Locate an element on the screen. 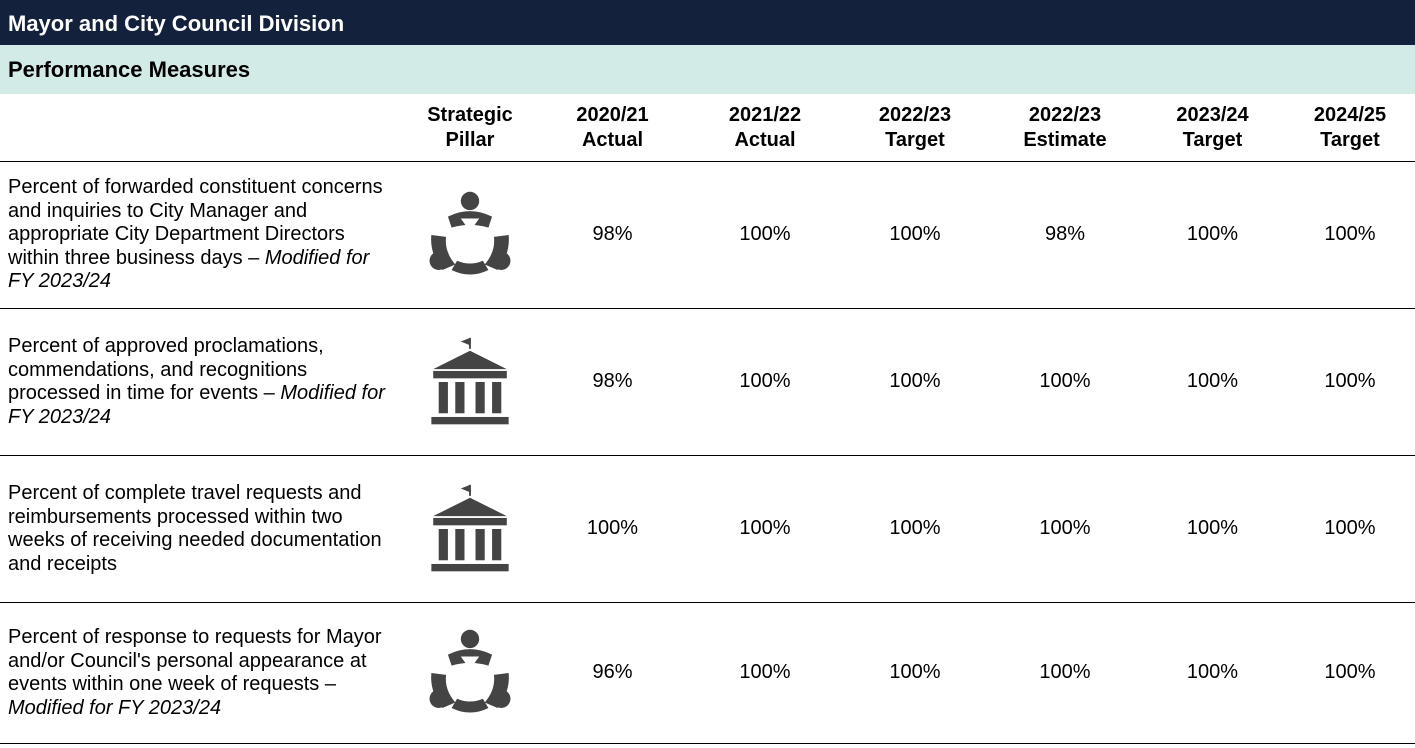 The width and height of the screenshot is (1415, 748). header-text: Pillar is located at coordinates (470, 140).